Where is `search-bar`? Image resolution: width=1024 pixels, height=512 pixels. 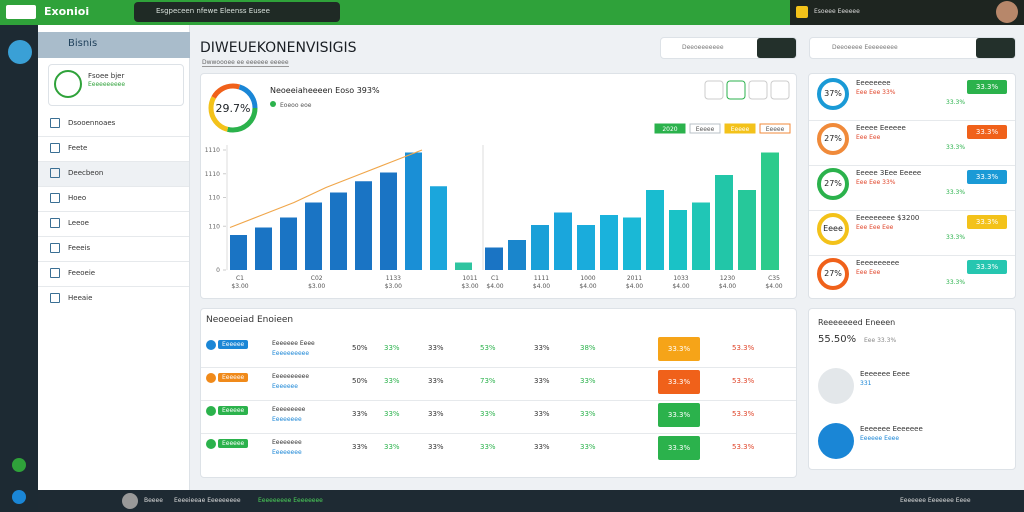
search-bar is located at coordinates (237, 12).